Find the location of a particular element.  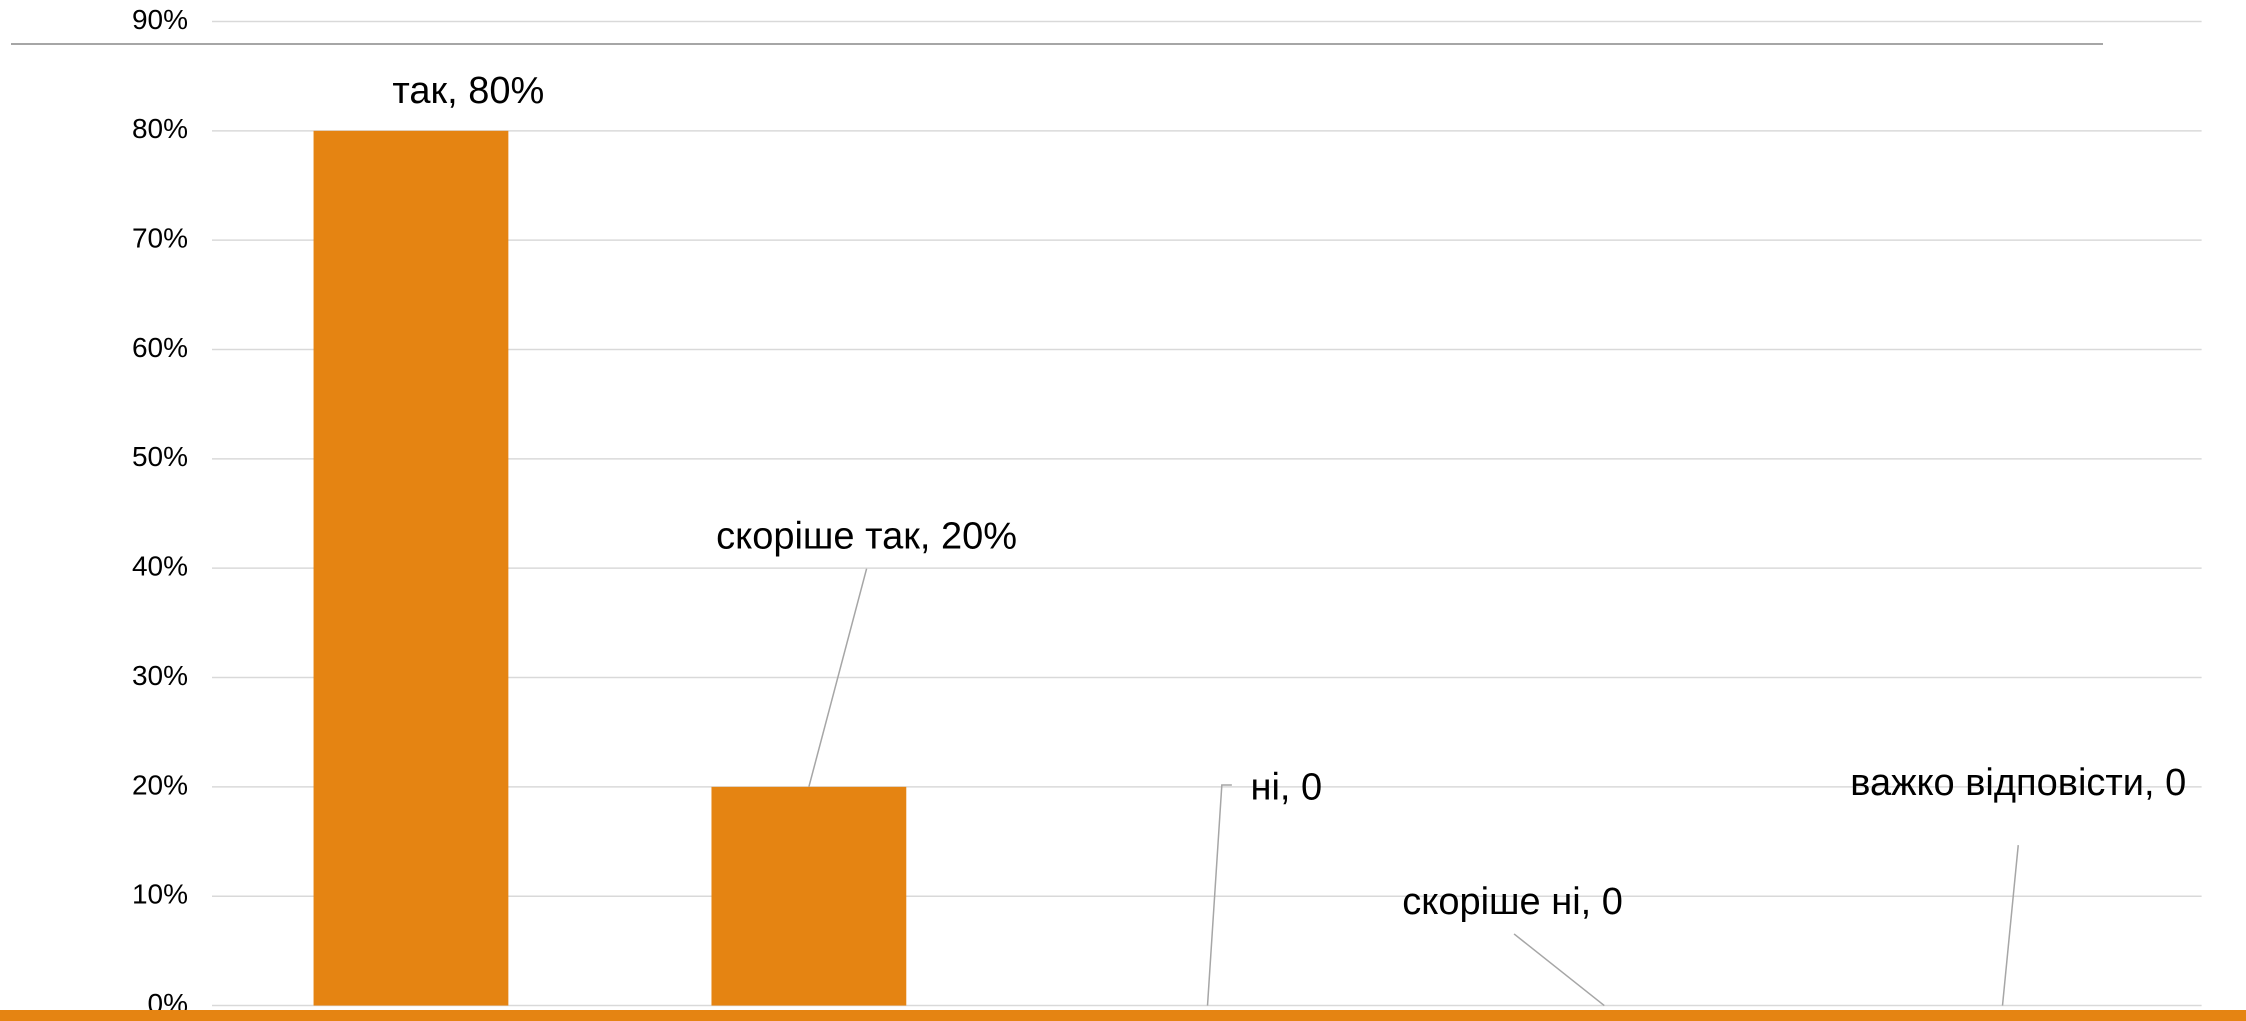

y-tick-label: 80% is located at coordinates (160, 128).